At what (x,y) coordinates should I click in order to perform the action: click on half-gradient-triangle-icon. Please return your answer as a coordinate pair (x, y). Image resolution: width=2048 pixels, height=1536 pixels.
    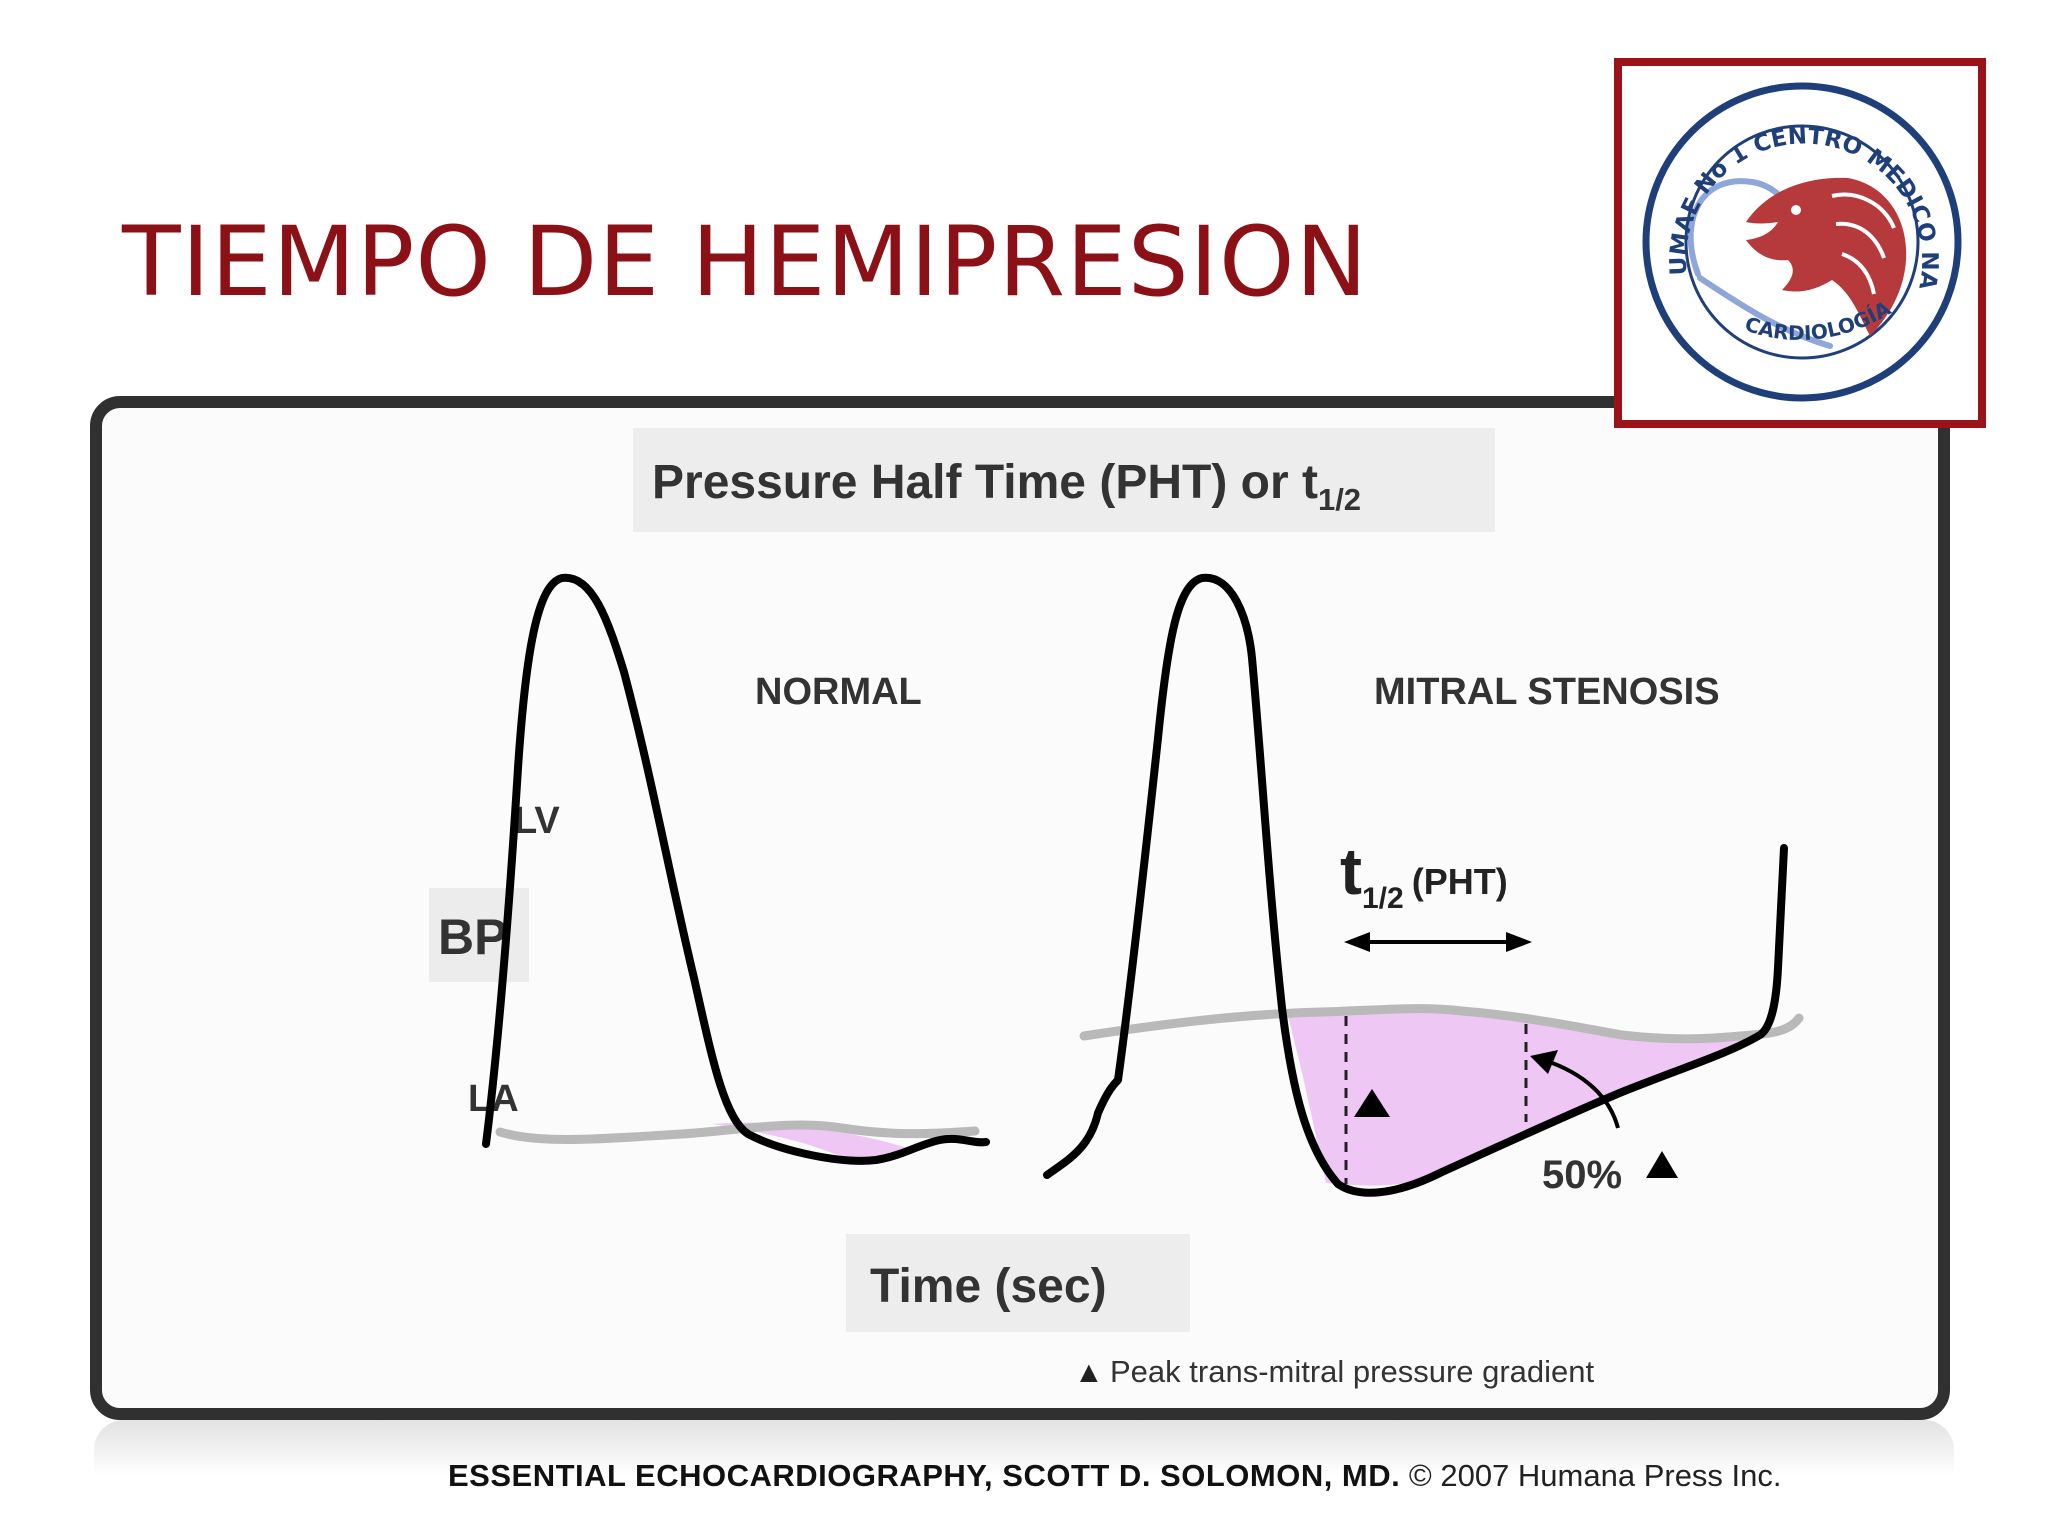
    Looking at the image, I should click on (1662, 1164).